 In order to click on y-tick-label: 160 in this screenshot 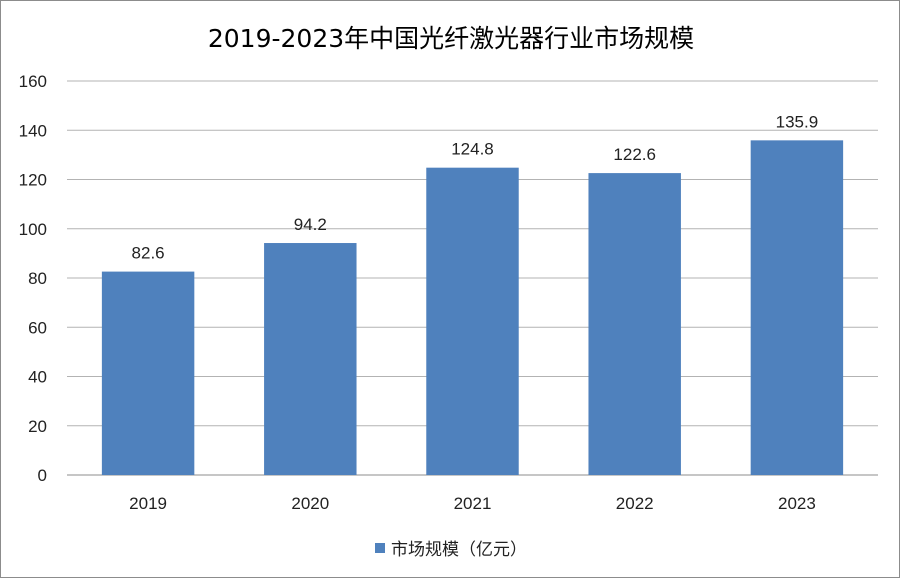, I will do `click(33, 81)`.